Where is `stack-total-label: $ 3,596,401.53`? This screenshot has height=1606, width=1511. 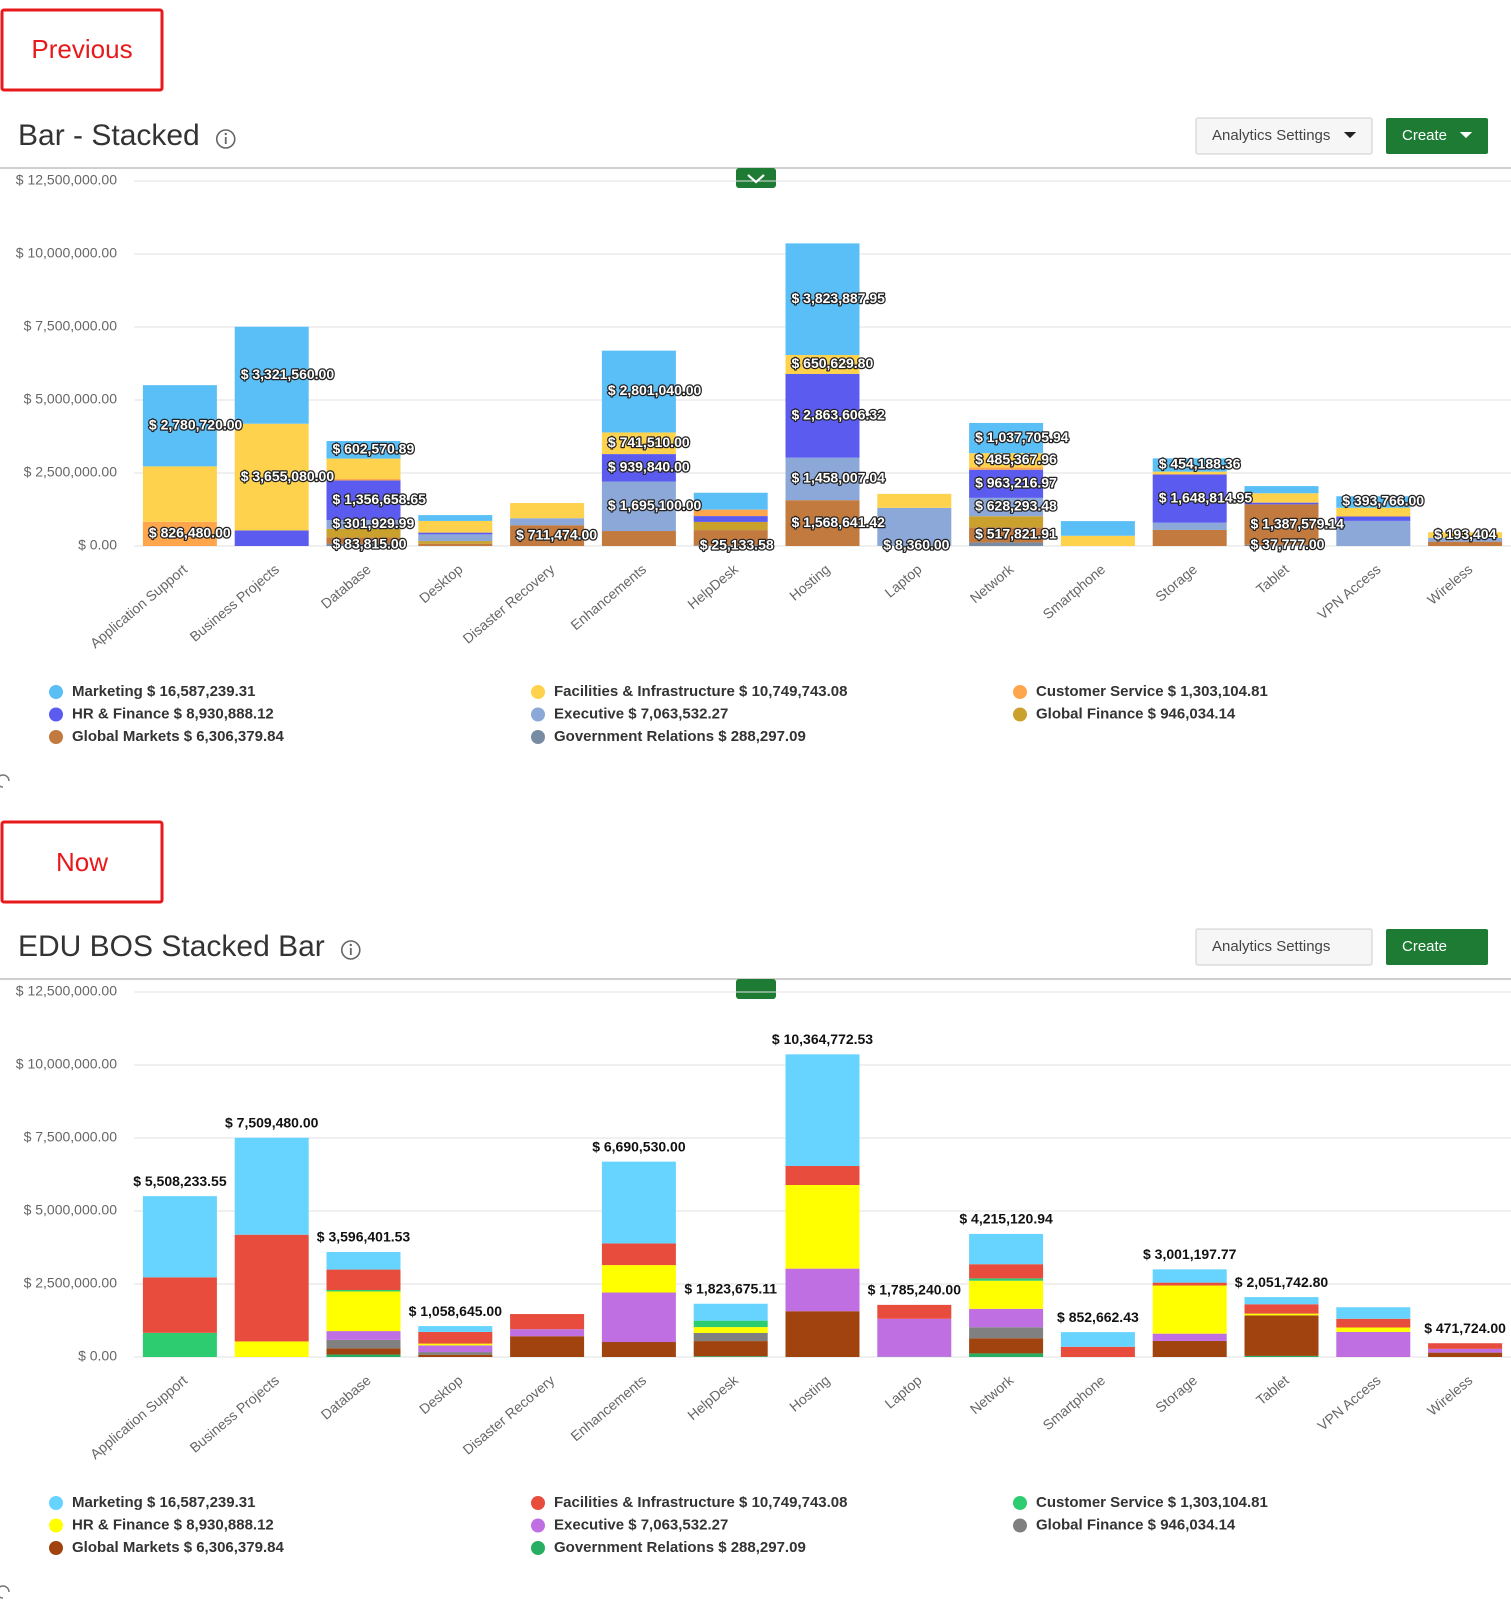 stack-total-label: $ 3,596,401.53 is located at coordinates (364, 1237).